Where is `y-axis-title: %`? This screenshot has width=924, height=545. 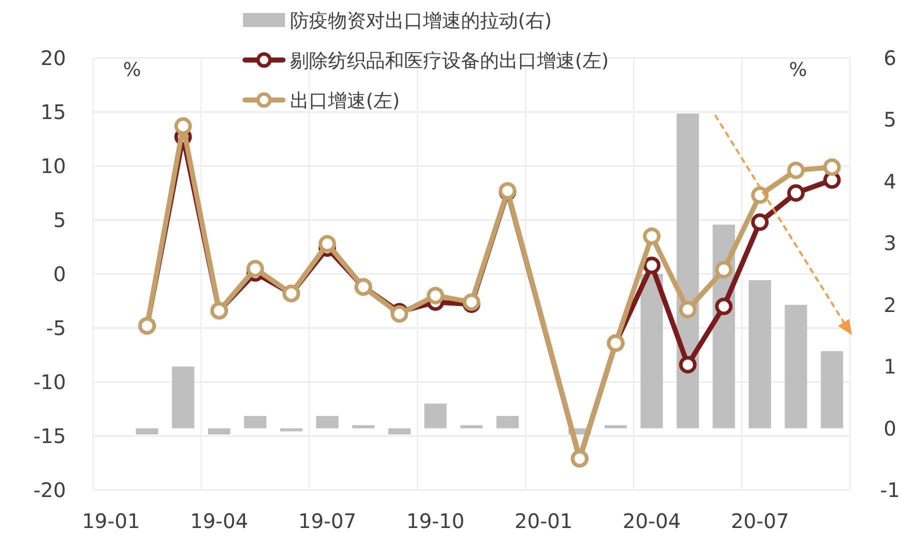 y-axis-title: % is located at coordinates (132, 70).